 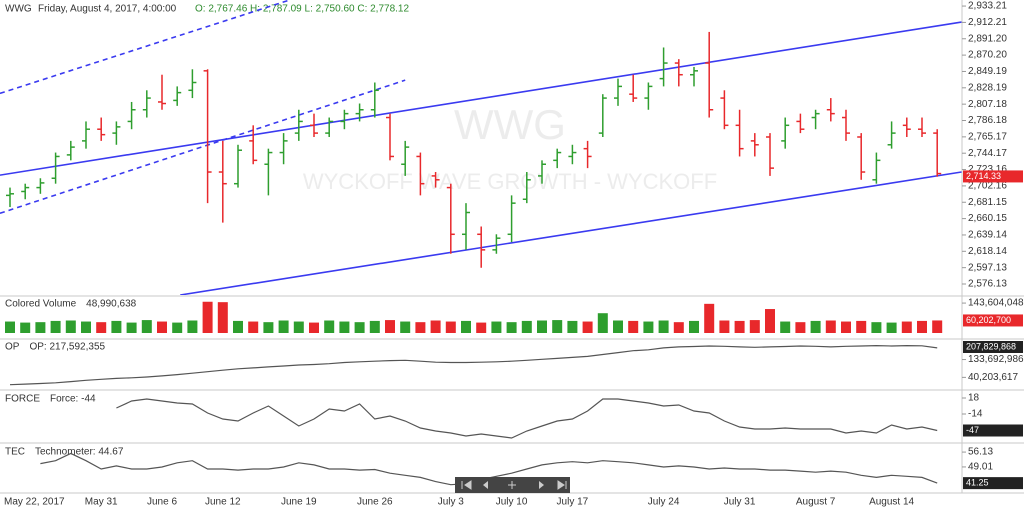 I want to click on y-tick-label: 133,692,986, so click(x=996, y=359).